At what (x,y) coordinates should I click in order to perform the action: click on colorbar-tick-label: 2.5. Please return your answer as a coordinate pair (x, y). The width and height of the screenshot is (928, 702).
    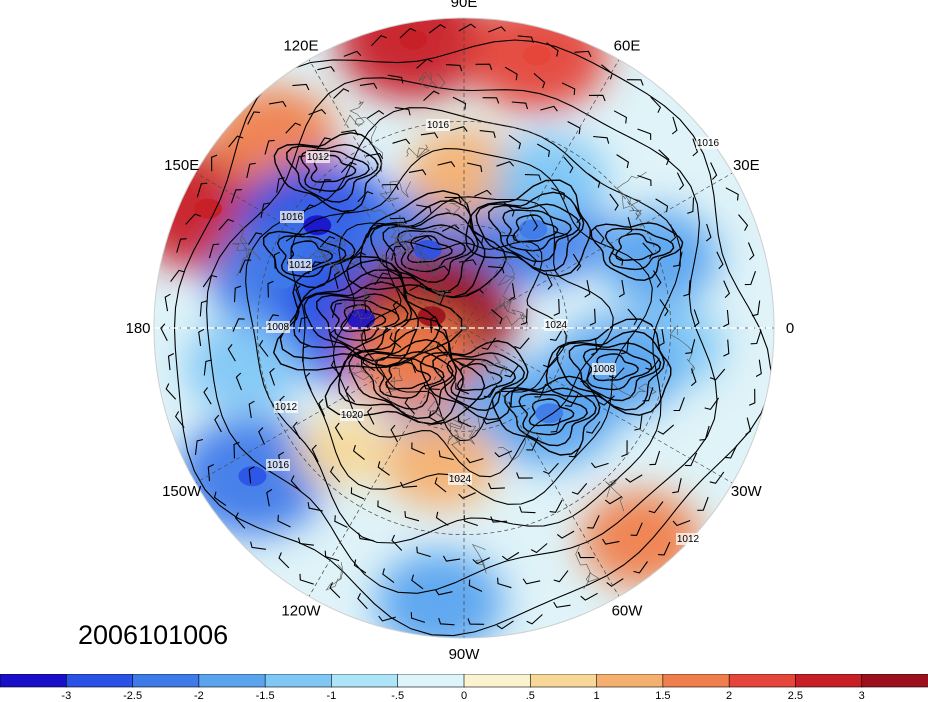
    Looking at the image, I should click on (795, 696).